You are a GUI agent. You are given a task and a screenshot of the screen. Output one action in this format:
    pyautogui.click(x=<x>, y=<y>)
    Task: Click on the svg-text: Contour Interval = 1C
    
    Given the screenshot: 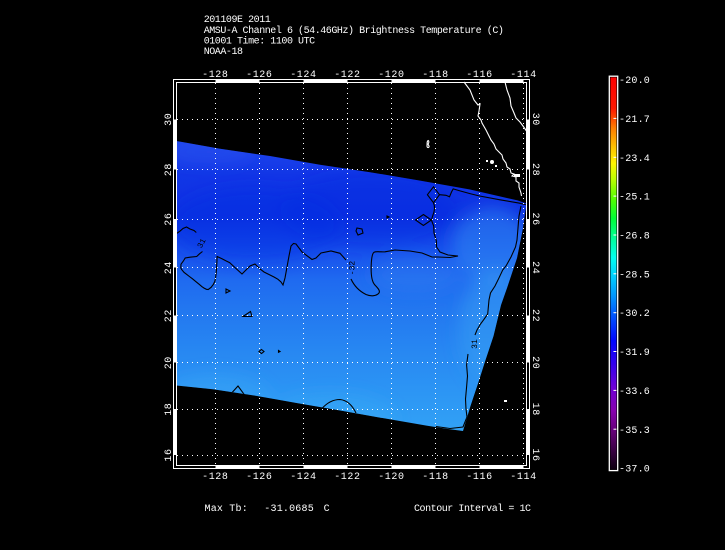 What is the action you would take?
    pyautogui.click(x=472, y=509)
    